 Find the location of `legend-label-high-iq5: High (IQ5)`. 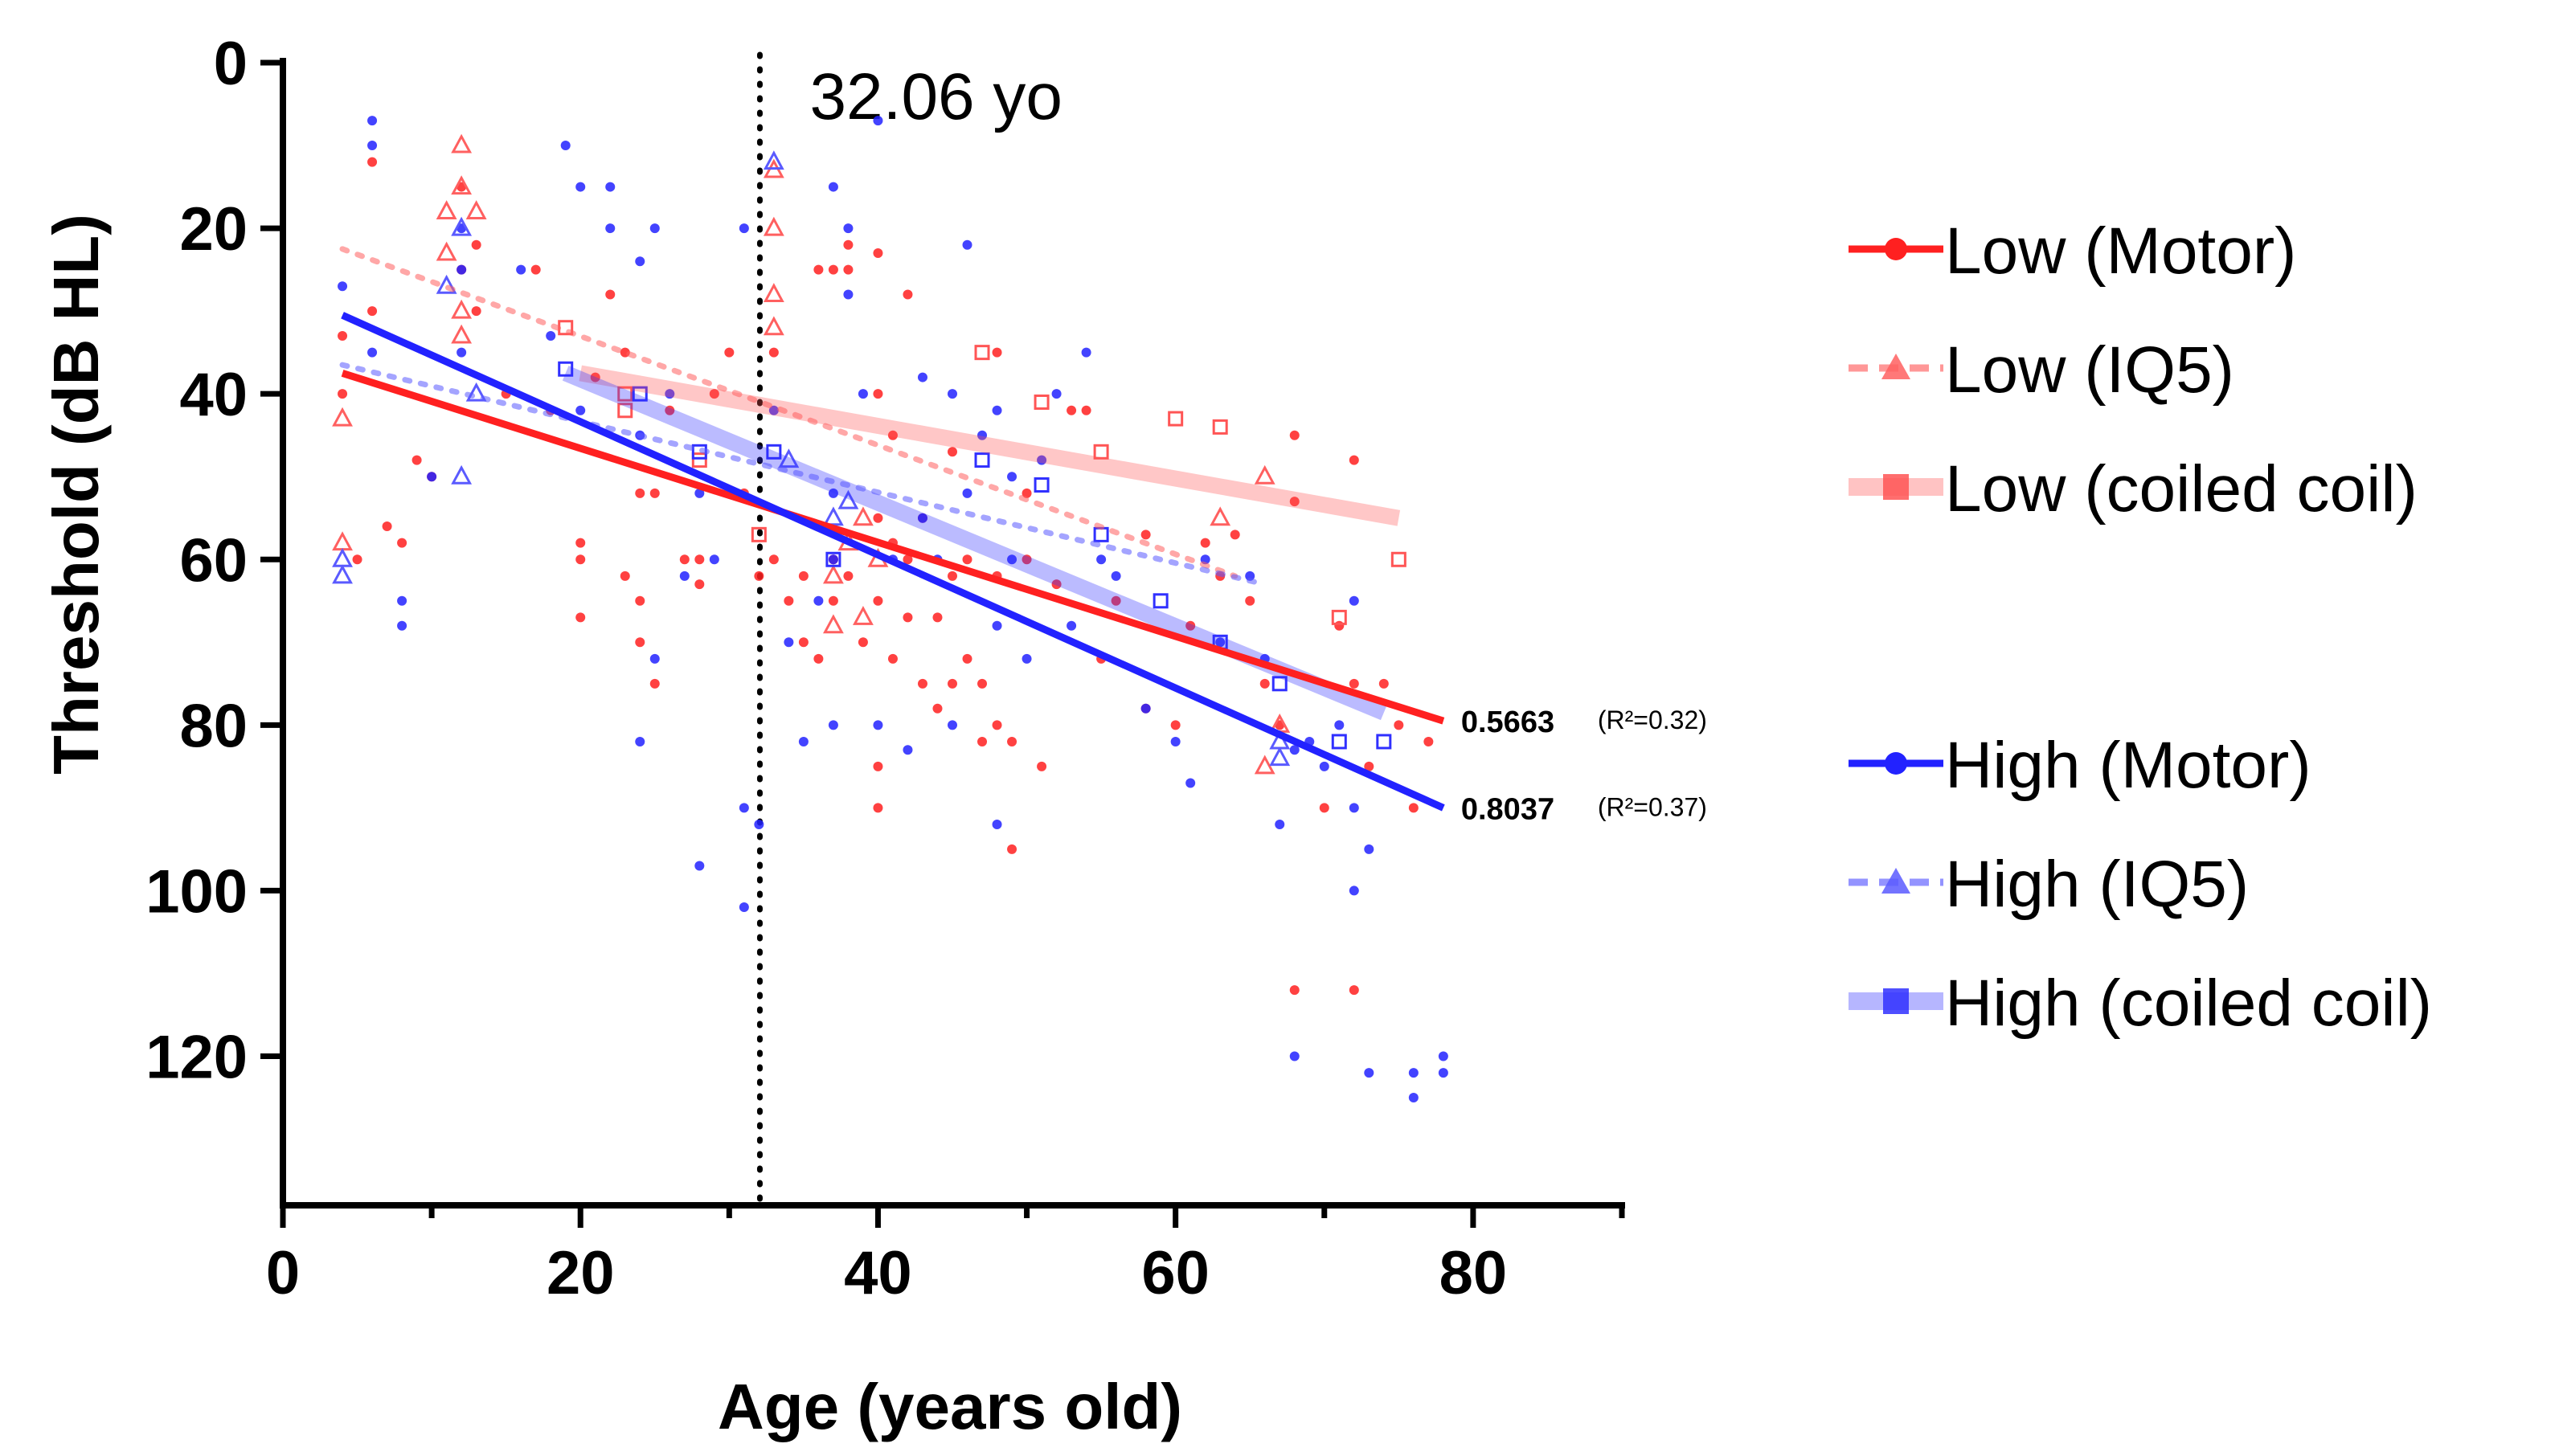

legend-label-high-iq5: High (IQ5) is located at coordinates (2097, 884).